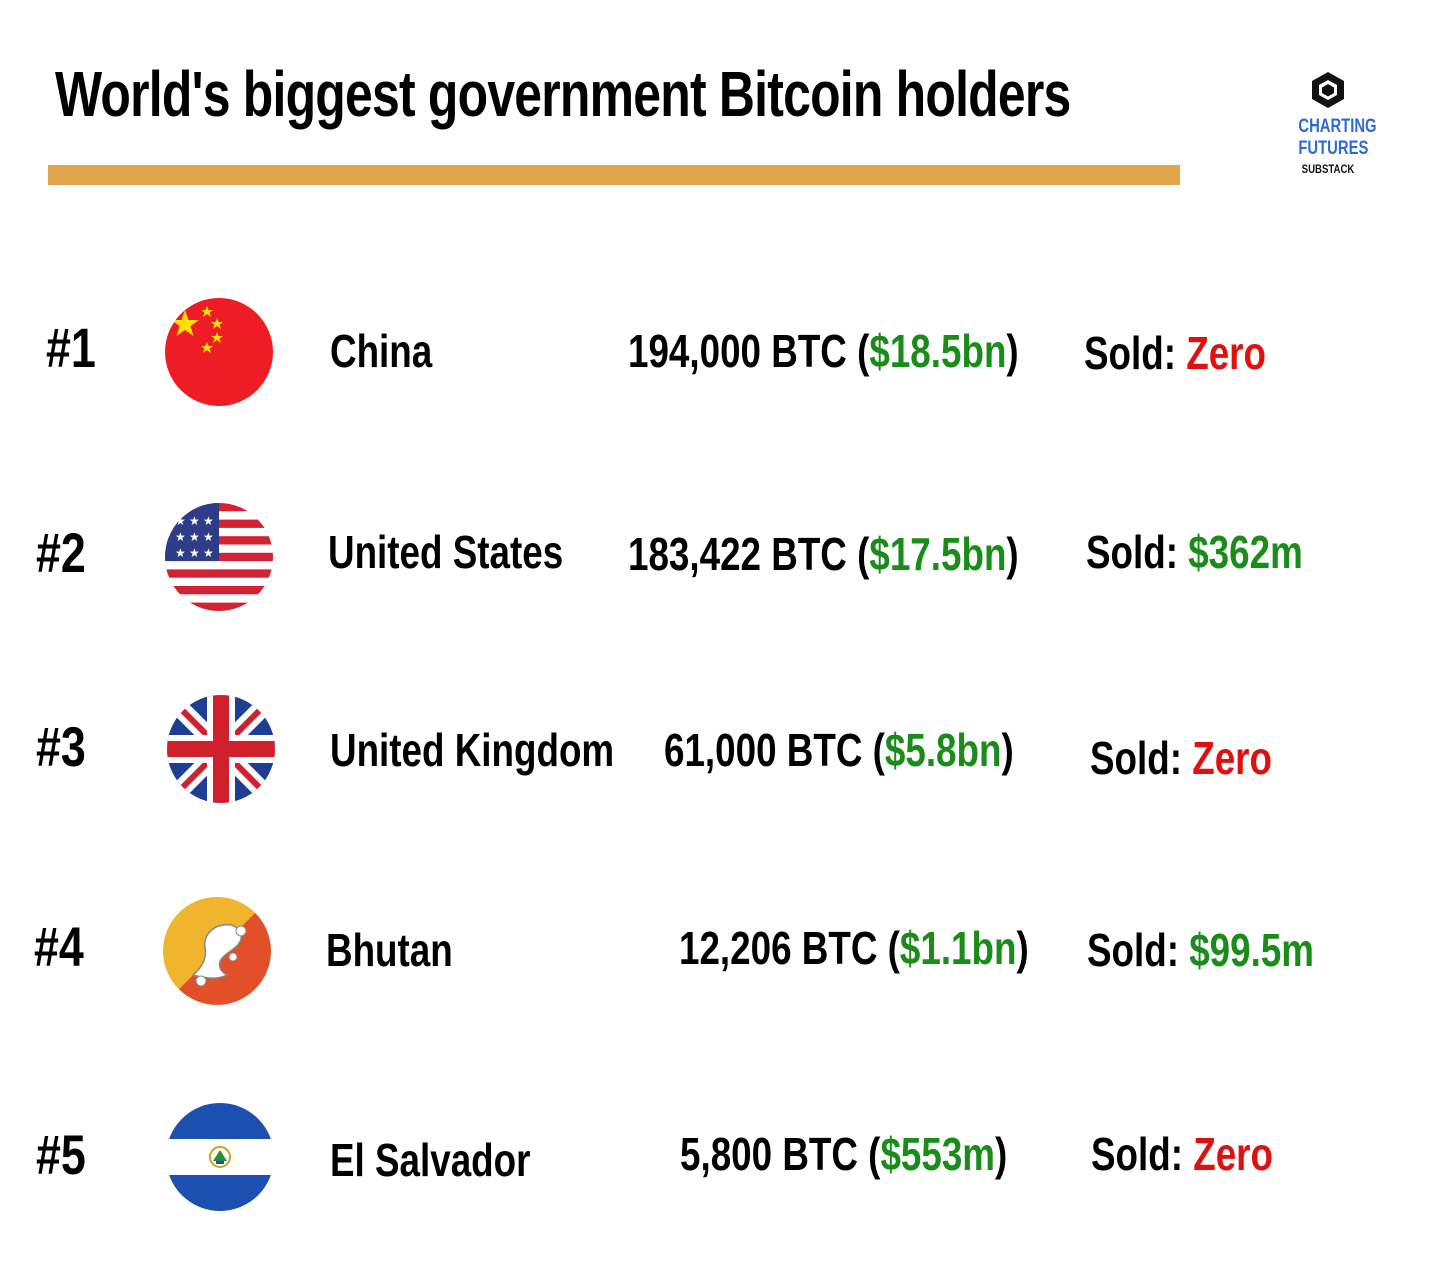 Image resolution: width=1456 pixels, height=1262 pixels. Describe the element at coordinates (938, 351) in the screenshot. I see `usd-value: $18.5bn` at that location.